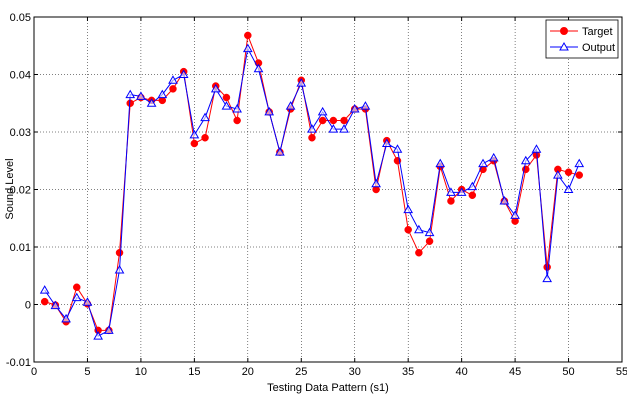 This screenshot has height=399, width=627. I want to click on x-tick-label: 40, so click(462, 372).